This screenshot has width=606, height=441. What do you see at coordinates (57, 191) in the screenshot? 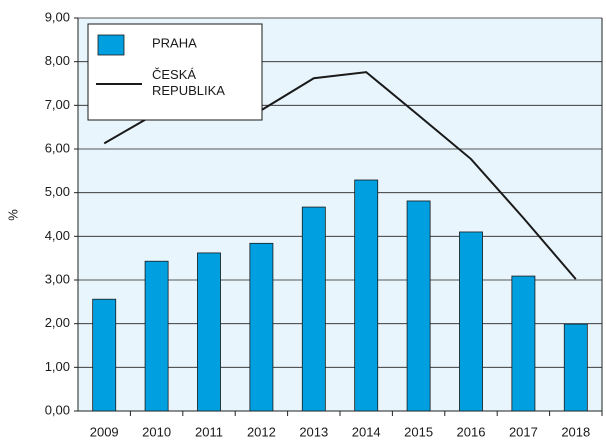
I see `y-tick-label: 5,00` at bounding box center [57, 191].